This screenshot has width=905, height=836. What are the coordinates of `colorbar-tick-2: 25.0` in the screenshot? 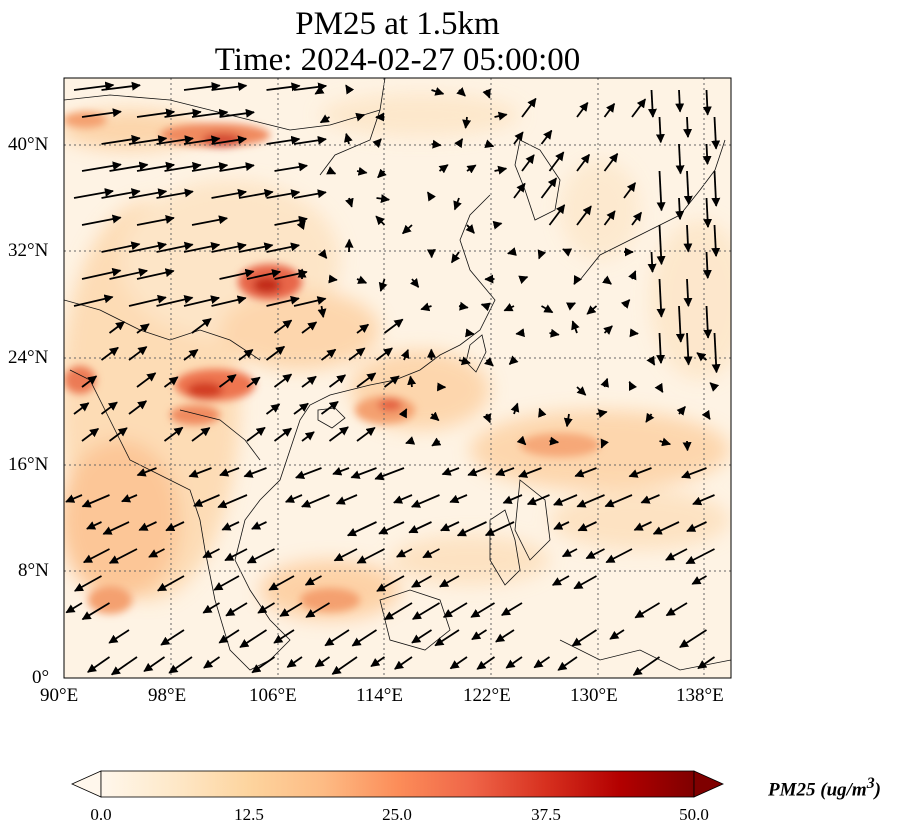 It's located at (397, 814).